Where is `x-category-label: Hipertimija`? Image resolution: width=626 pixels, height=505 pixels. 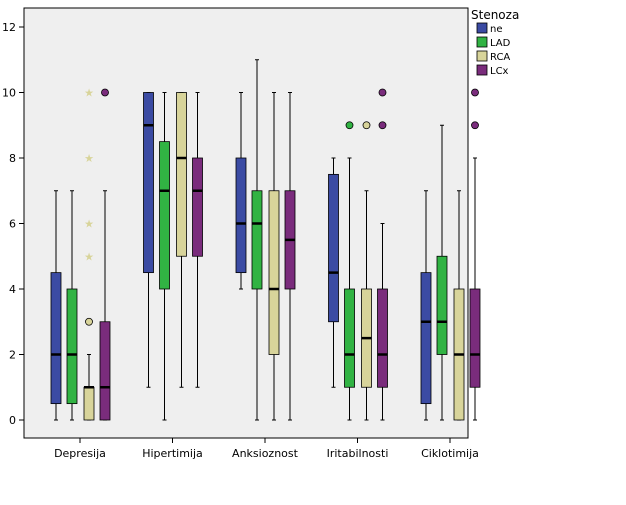
x-category-label: Hipertimija is located at coordinates (172, 453).